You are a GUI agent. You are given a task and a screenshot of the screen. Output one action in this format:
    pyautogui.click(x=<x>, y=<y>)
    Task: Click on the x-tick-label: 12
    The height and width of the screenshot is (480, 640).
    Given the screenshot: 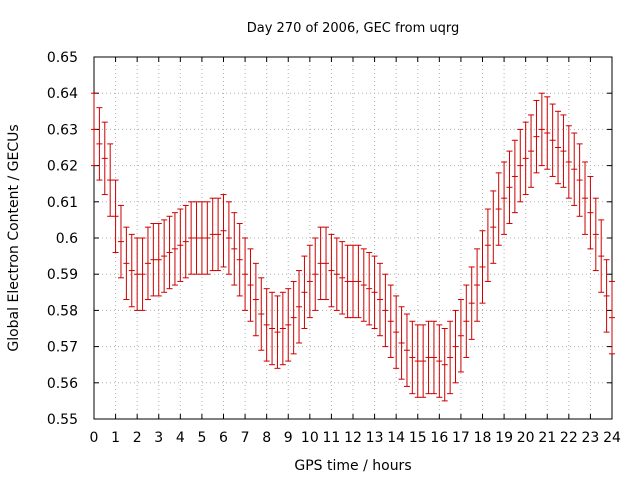 What is the action you would take?
    pyautogui.click(x=353, y=438)
    